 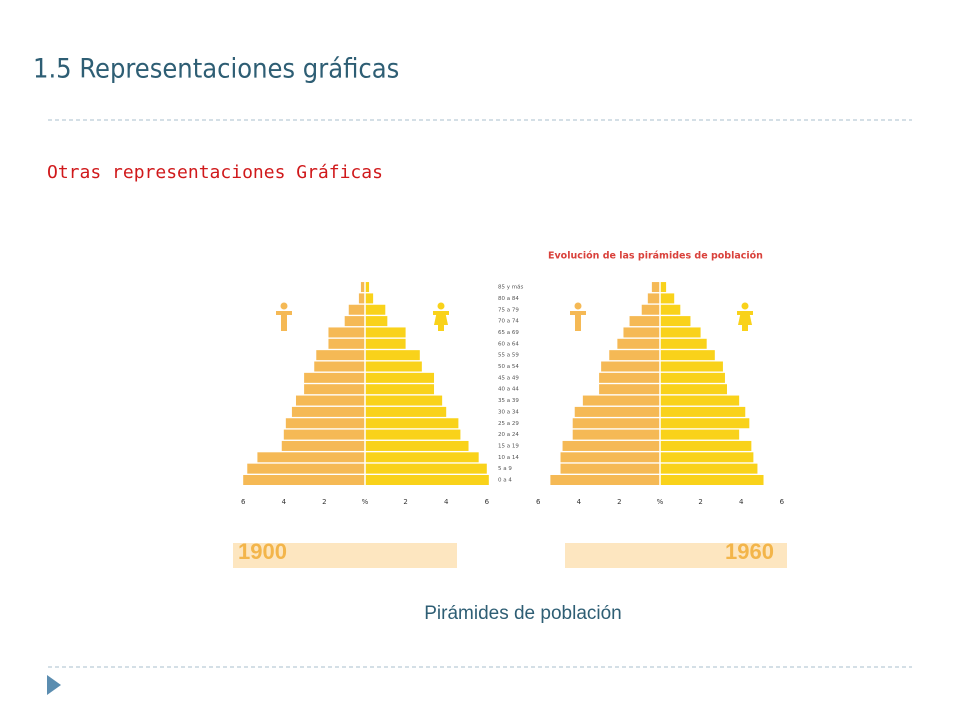 I want to click on age-label: 65 a 69, so click(x=508, y=333).